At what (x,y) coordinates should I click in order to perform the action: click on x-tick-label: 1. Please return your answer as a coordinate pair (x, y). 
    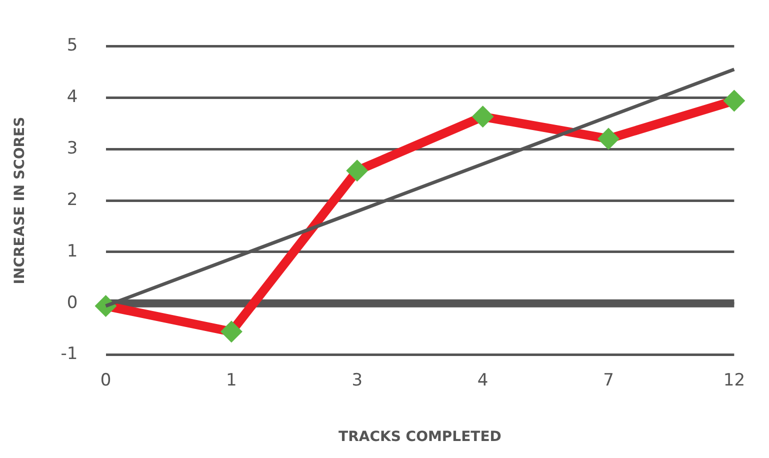
    Looking at the image, I should click on (231, 380).